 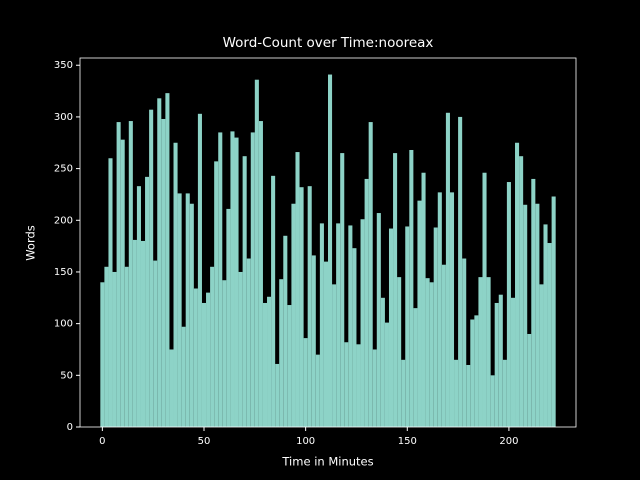 I want to click on y-tick-label: 350, so click(x=63, y=65).